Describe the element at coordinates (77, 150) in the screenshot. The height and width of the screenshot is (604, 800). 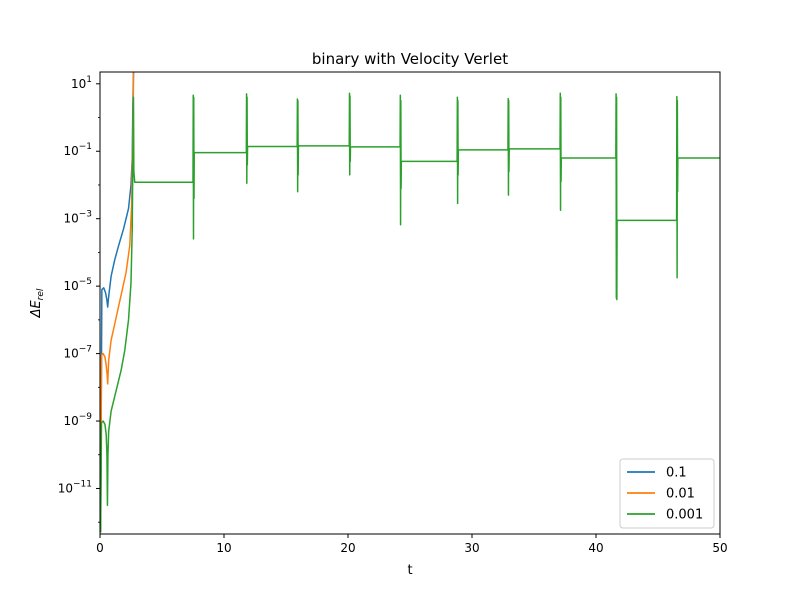
I see `y-tick-label: 10⁻¹` at that location.